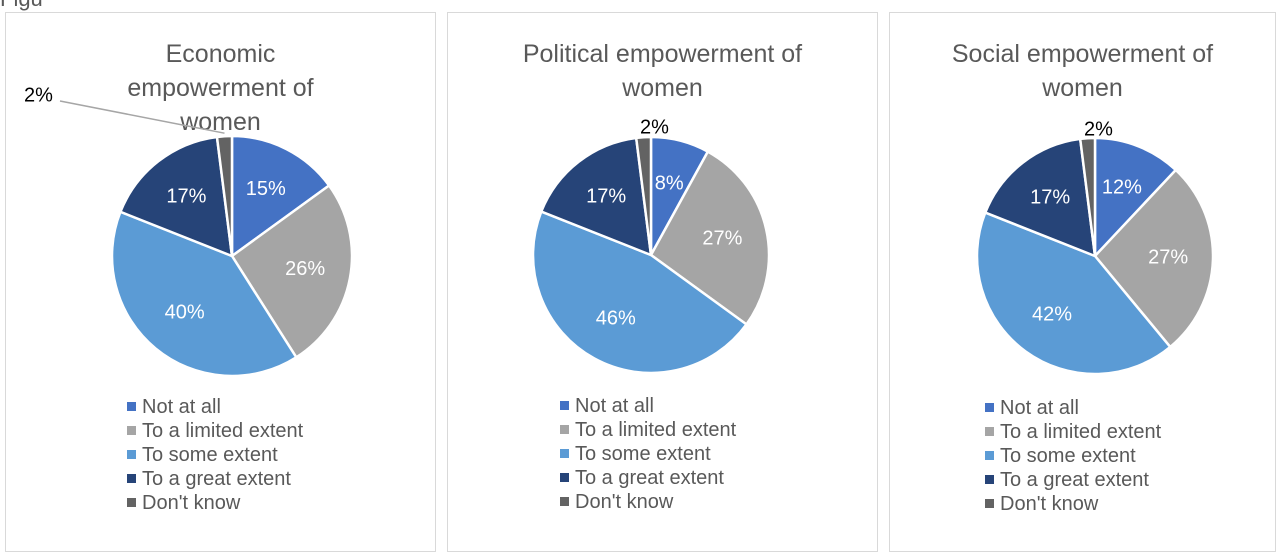 This screenshot has height=553, width=1281. What do you see at coordinates (1052, 314) in the screenshot?
I see `data-label-some-extent: 42%` at bounding box center [1052, 314].